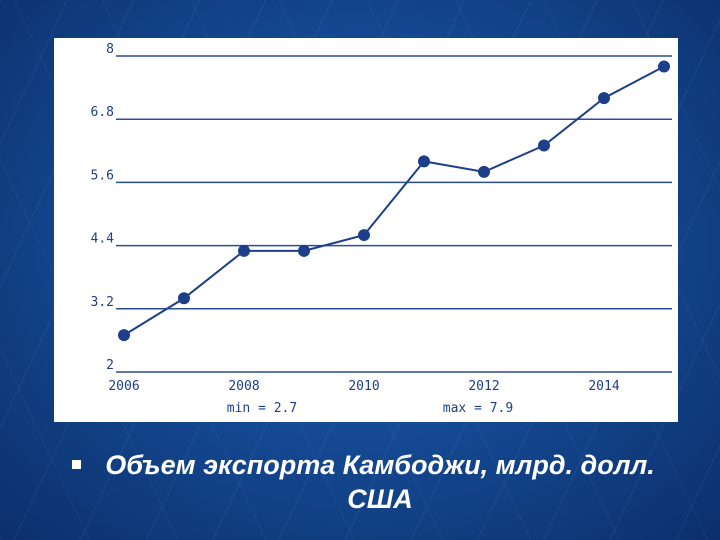  I want to click on max-annotation: max = 7.9, so click(478, 408).